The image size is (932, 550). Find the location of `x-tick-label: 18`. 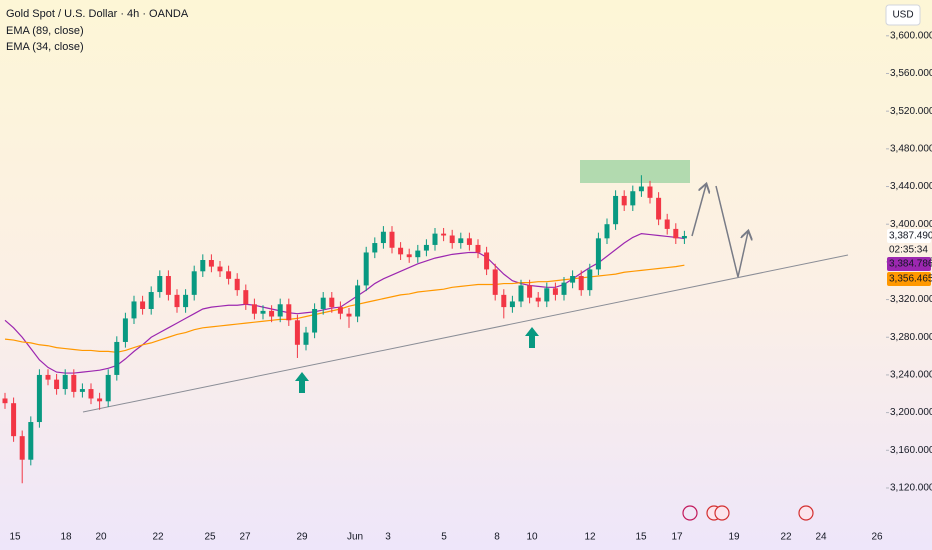

x-tick-label: 18 is located at coordinates (66, 537).